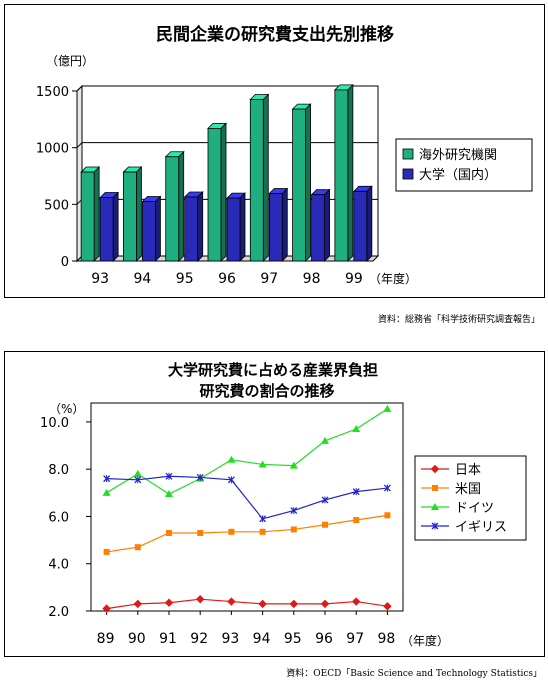 The image size is (548, 683). What do you see at coordinates (58, 565) in the screenshot?
I see `y-tick-label: 4.0` at bounding box center [58, 565].